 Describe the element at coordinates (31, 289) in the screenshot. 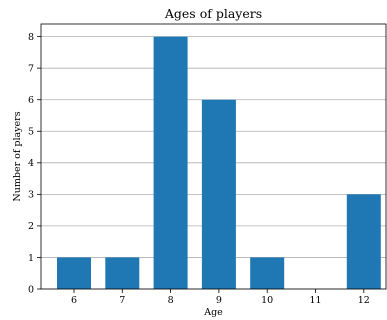

I see `y-tick-label: 0` at that location.